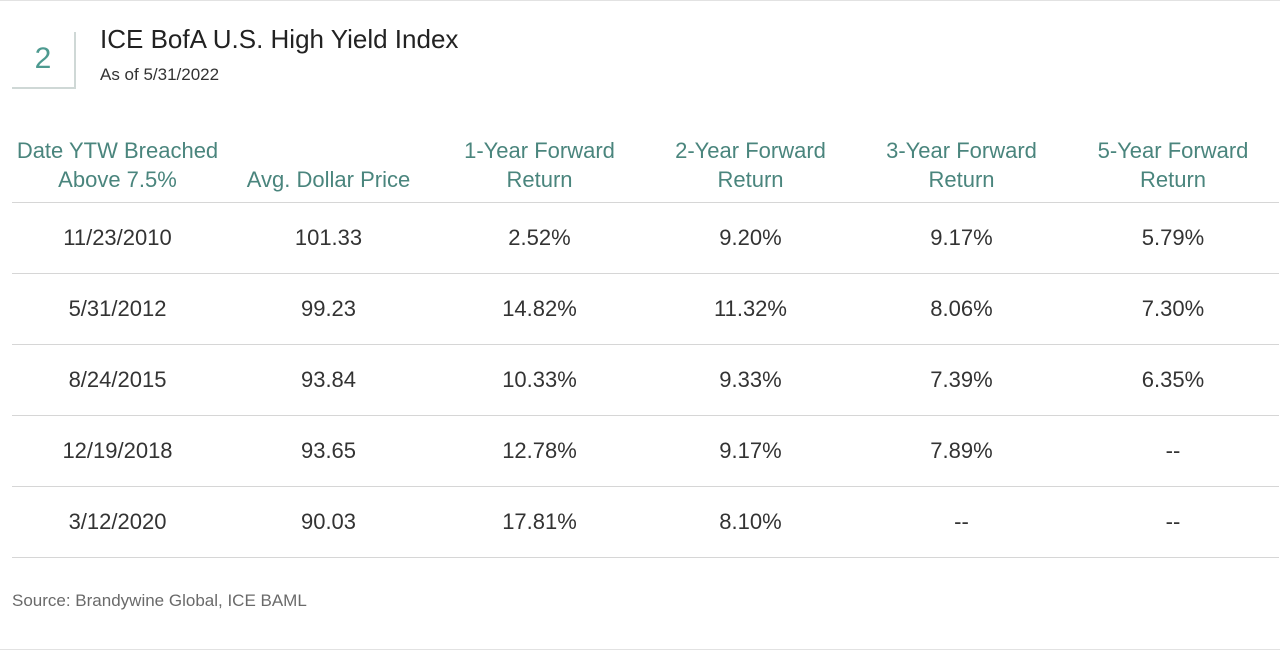 The height and width of the screenshot is (651, 1280). What do you see at coordinates (539, 522) in the screenshot?
I see `cell-1yr-return: 17.81%` at bounding box center [539, 522].